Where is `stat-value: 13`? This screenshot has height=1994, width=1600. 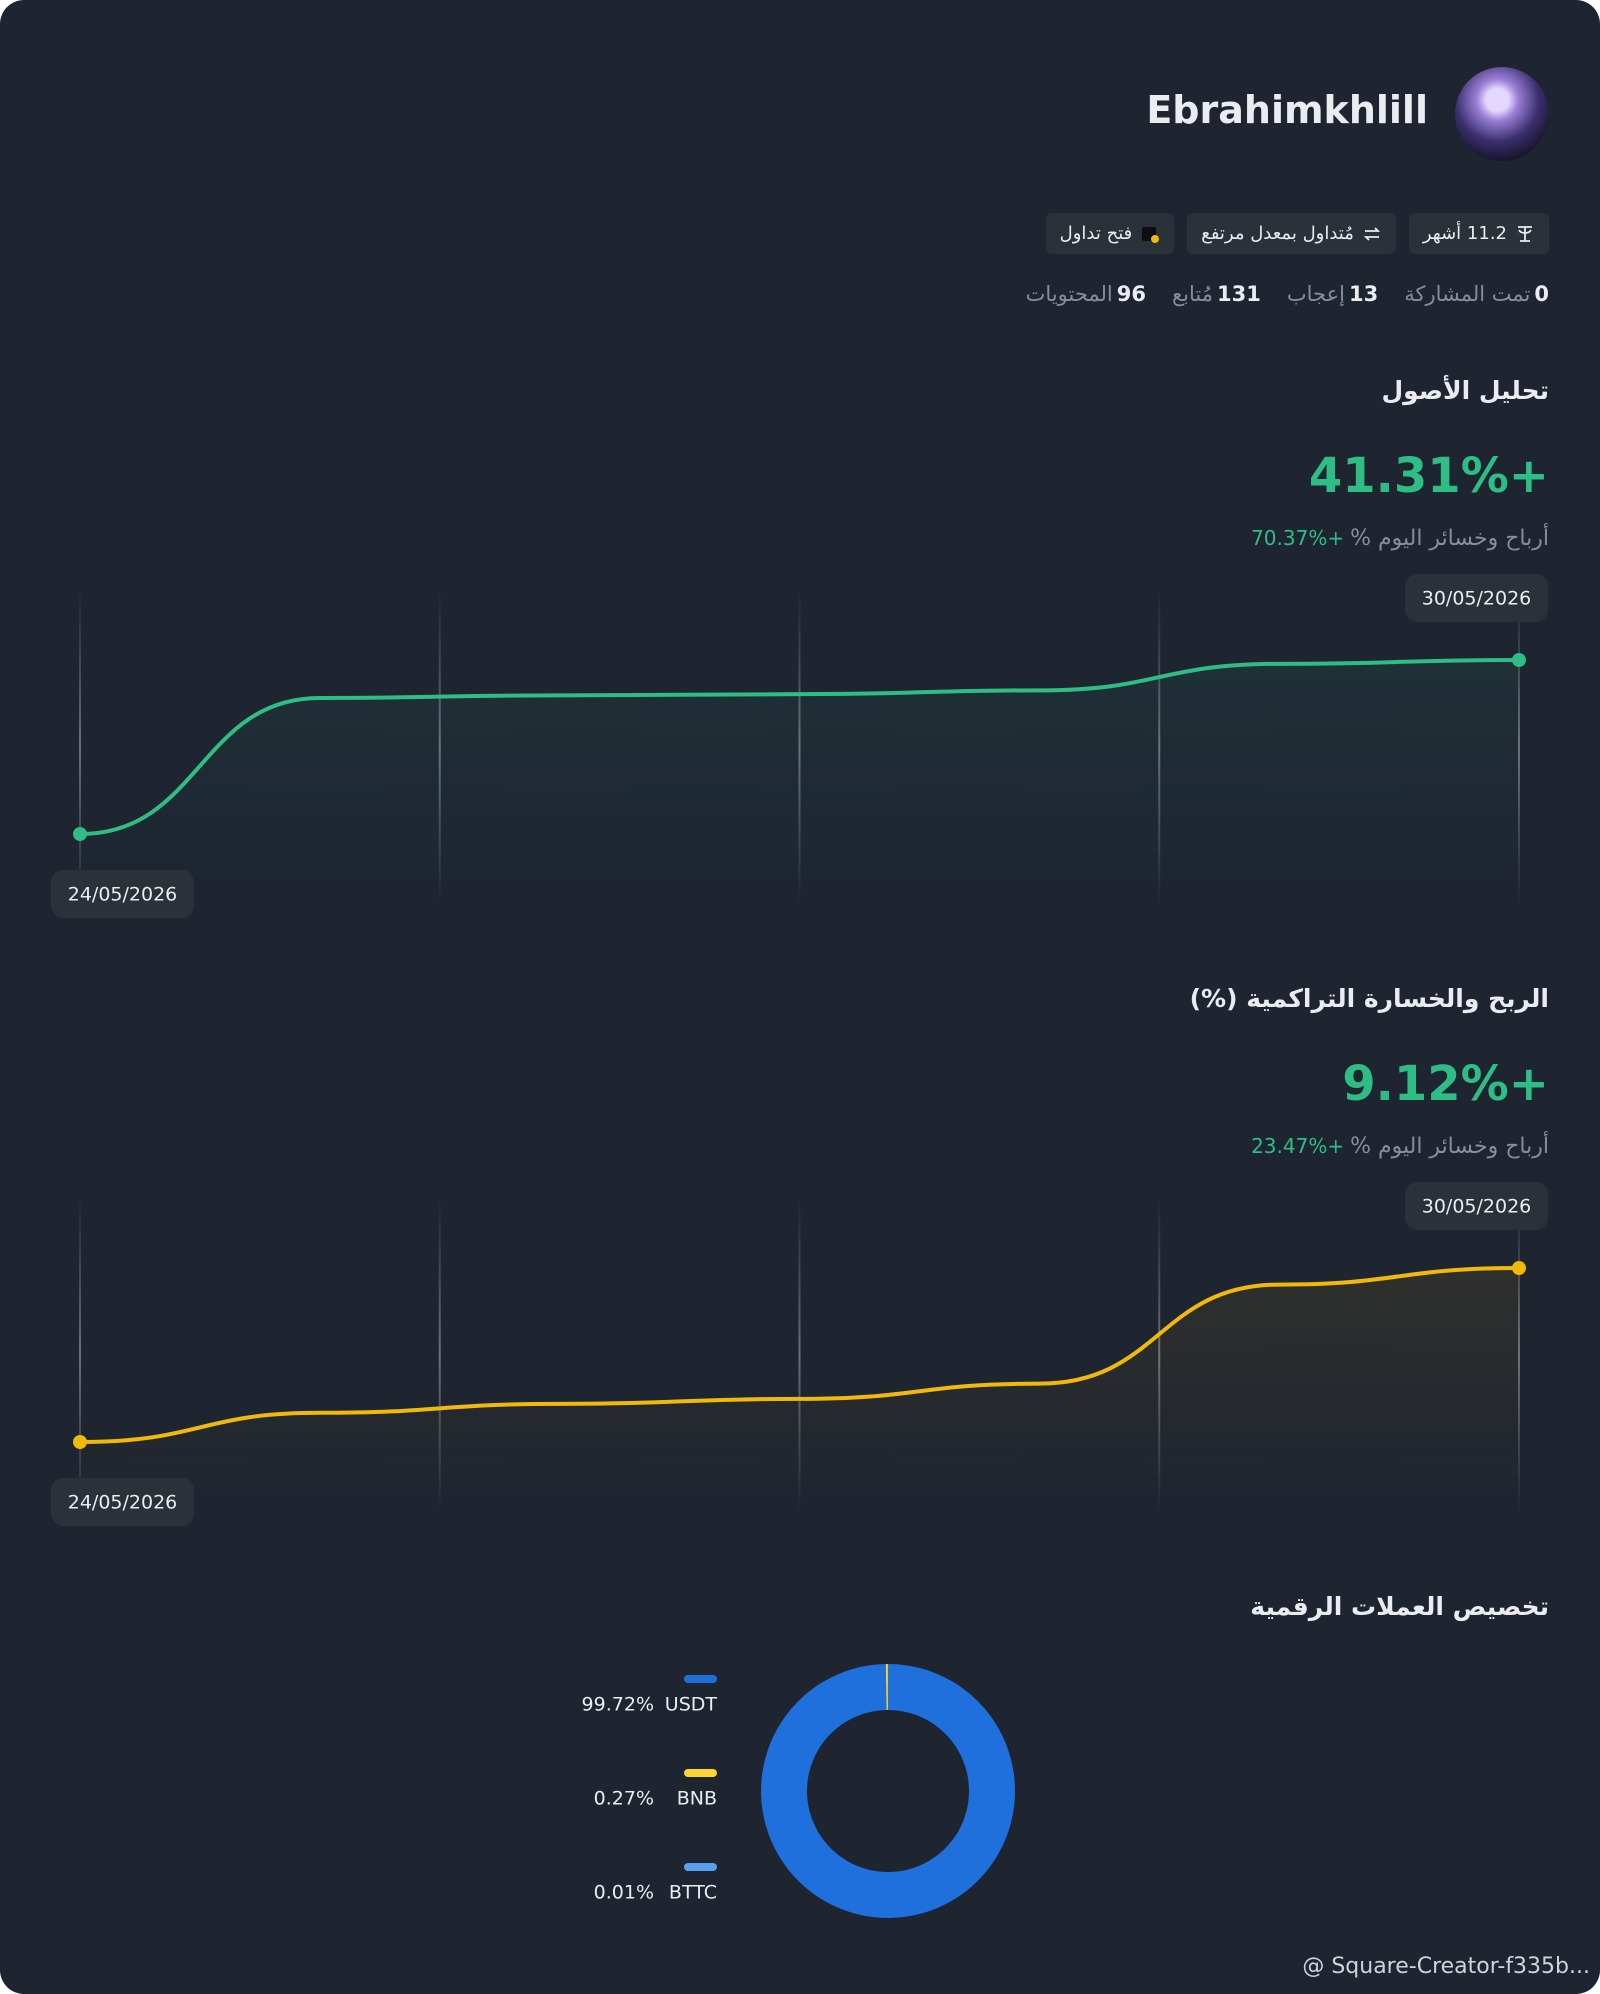
stat-value: 13 is located at coordinates (1363, 294).